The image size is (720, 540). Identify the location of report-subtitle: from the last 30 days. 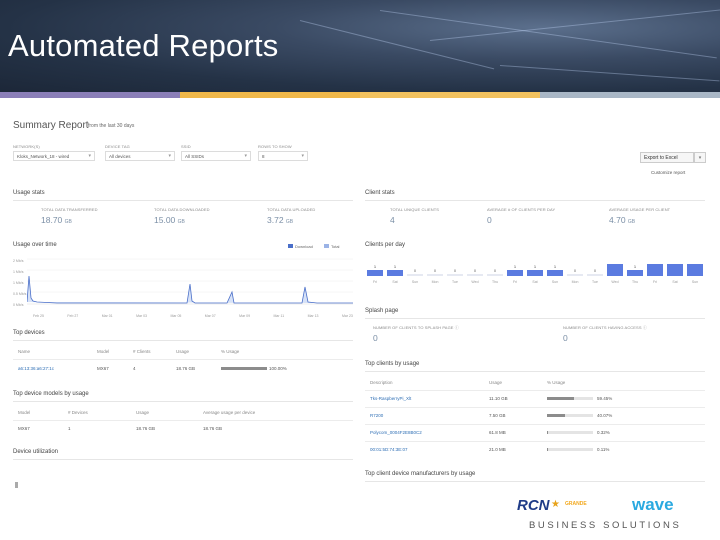
(111, 126).